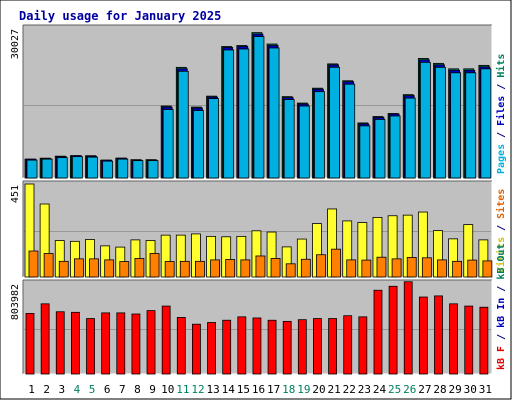 This screenshot has width=512, height=405. I want to click on visits-legend: Visits / Sites, so click(501, 231).